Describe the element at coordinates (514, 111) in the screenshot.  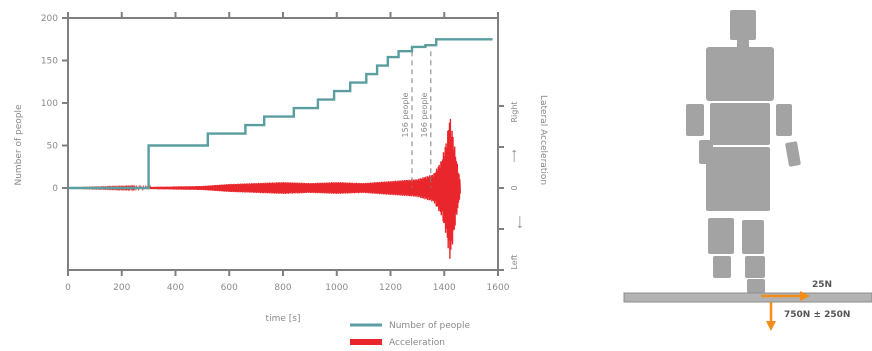
I see `right-axis-label-right: Right` at that location.